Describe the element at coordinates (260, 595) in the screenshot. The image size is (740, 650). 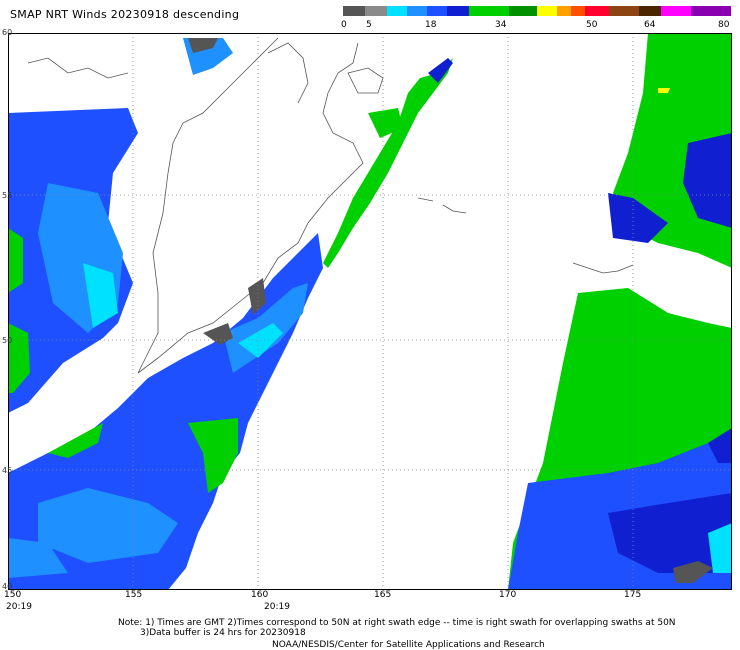
I see `lon-label-160: 160` at that location.